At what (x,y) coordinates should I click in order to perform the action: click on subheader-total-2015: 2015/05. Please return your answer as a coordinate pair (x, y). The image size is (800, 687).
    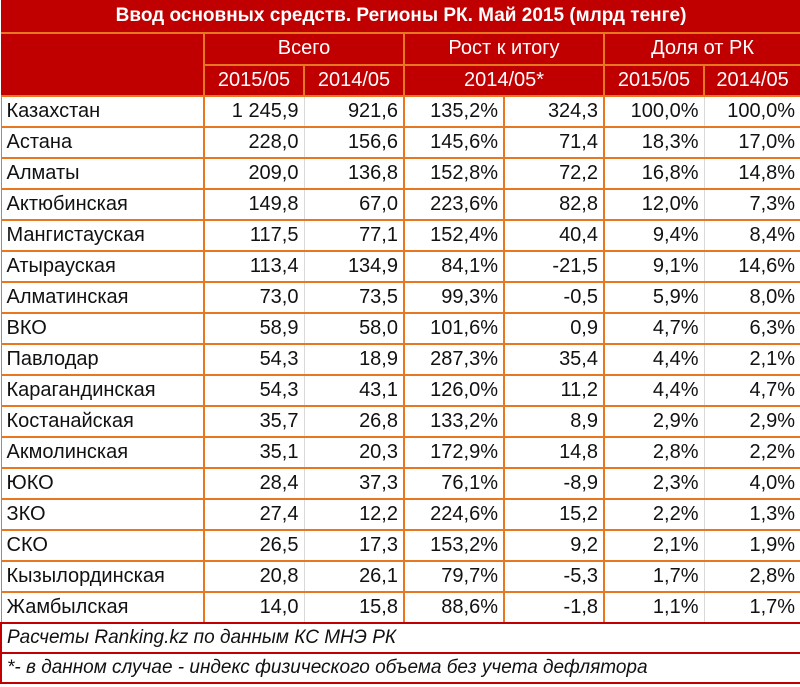
    Looking at the image, I should click on (254, 80).